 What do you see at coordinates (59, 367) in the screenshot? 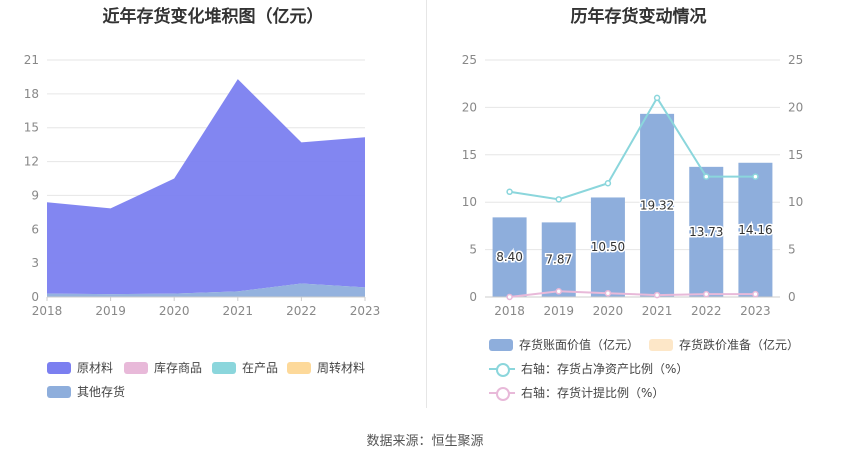
I see `legend-swatch-raw-materials` at bounding box center [59, 367].